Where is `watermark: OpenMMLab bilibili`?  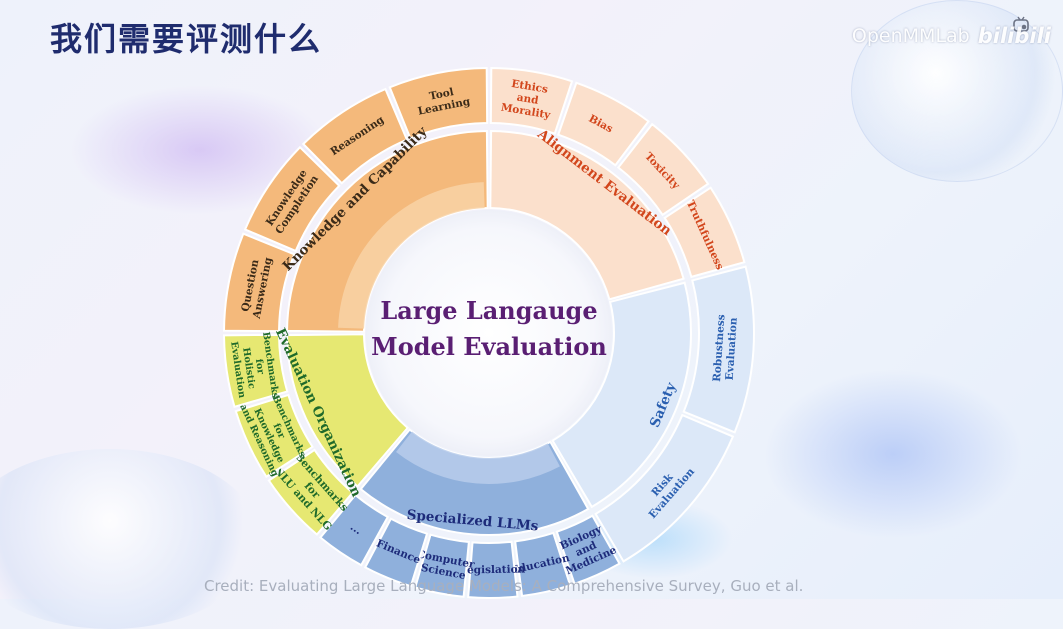
watermark: OpenMMLab bilibili is located at coordinates (951, 36).